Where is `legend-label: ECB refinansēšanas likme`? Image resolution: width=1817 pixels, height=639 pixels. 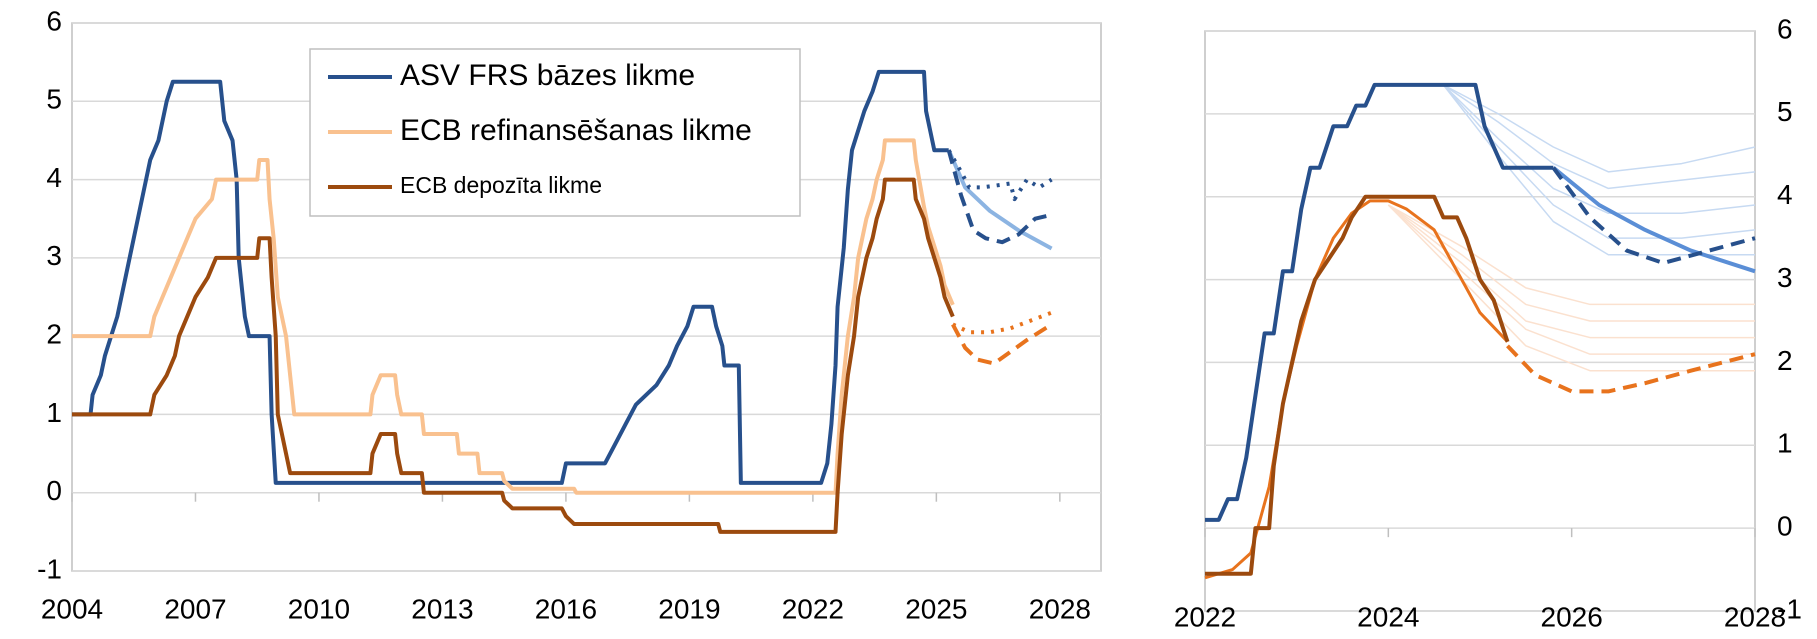
legend-label: ECB refinansēšanas likme is located at coordinates (576, 130).